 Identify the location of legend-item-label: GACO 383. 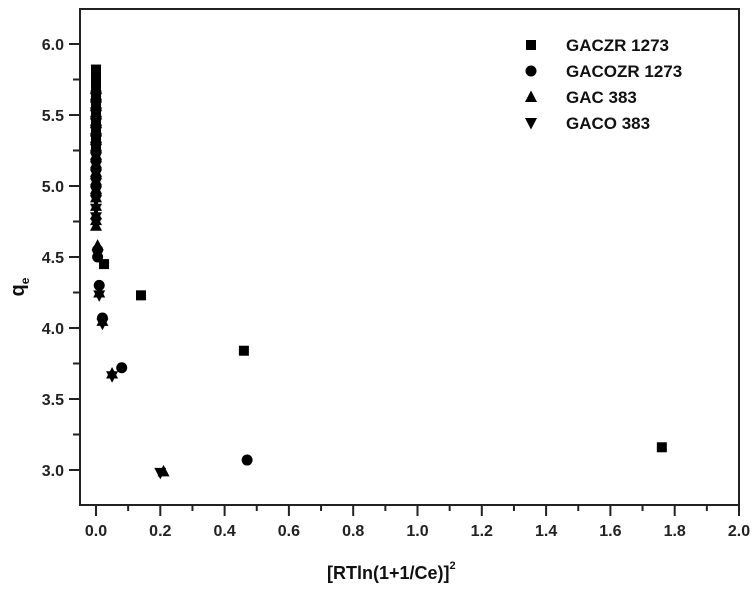
(608, 123).